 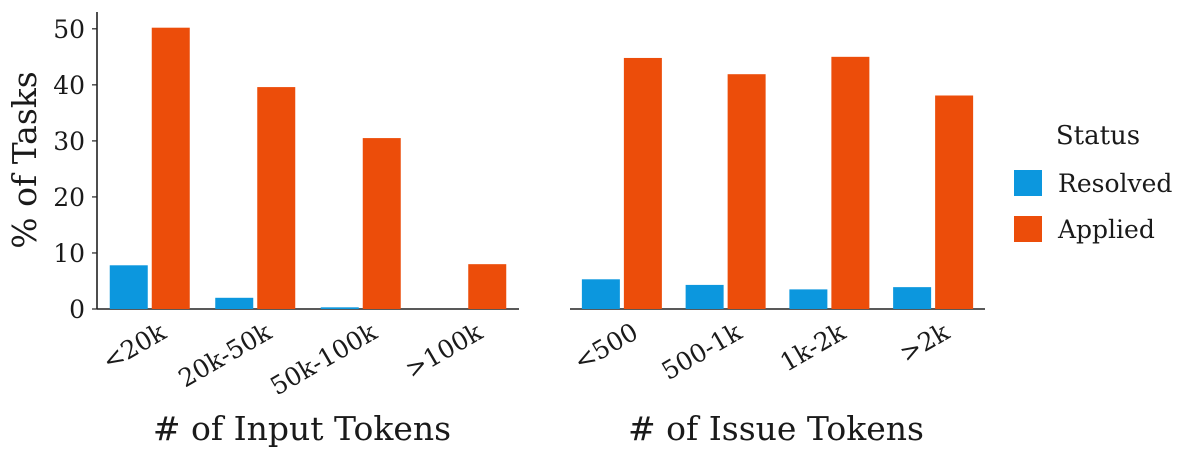 What do you see at coordinates (134, 346) in the screenshot?
I see `x-tick-label: <20k` at bounding box center [134, 346].